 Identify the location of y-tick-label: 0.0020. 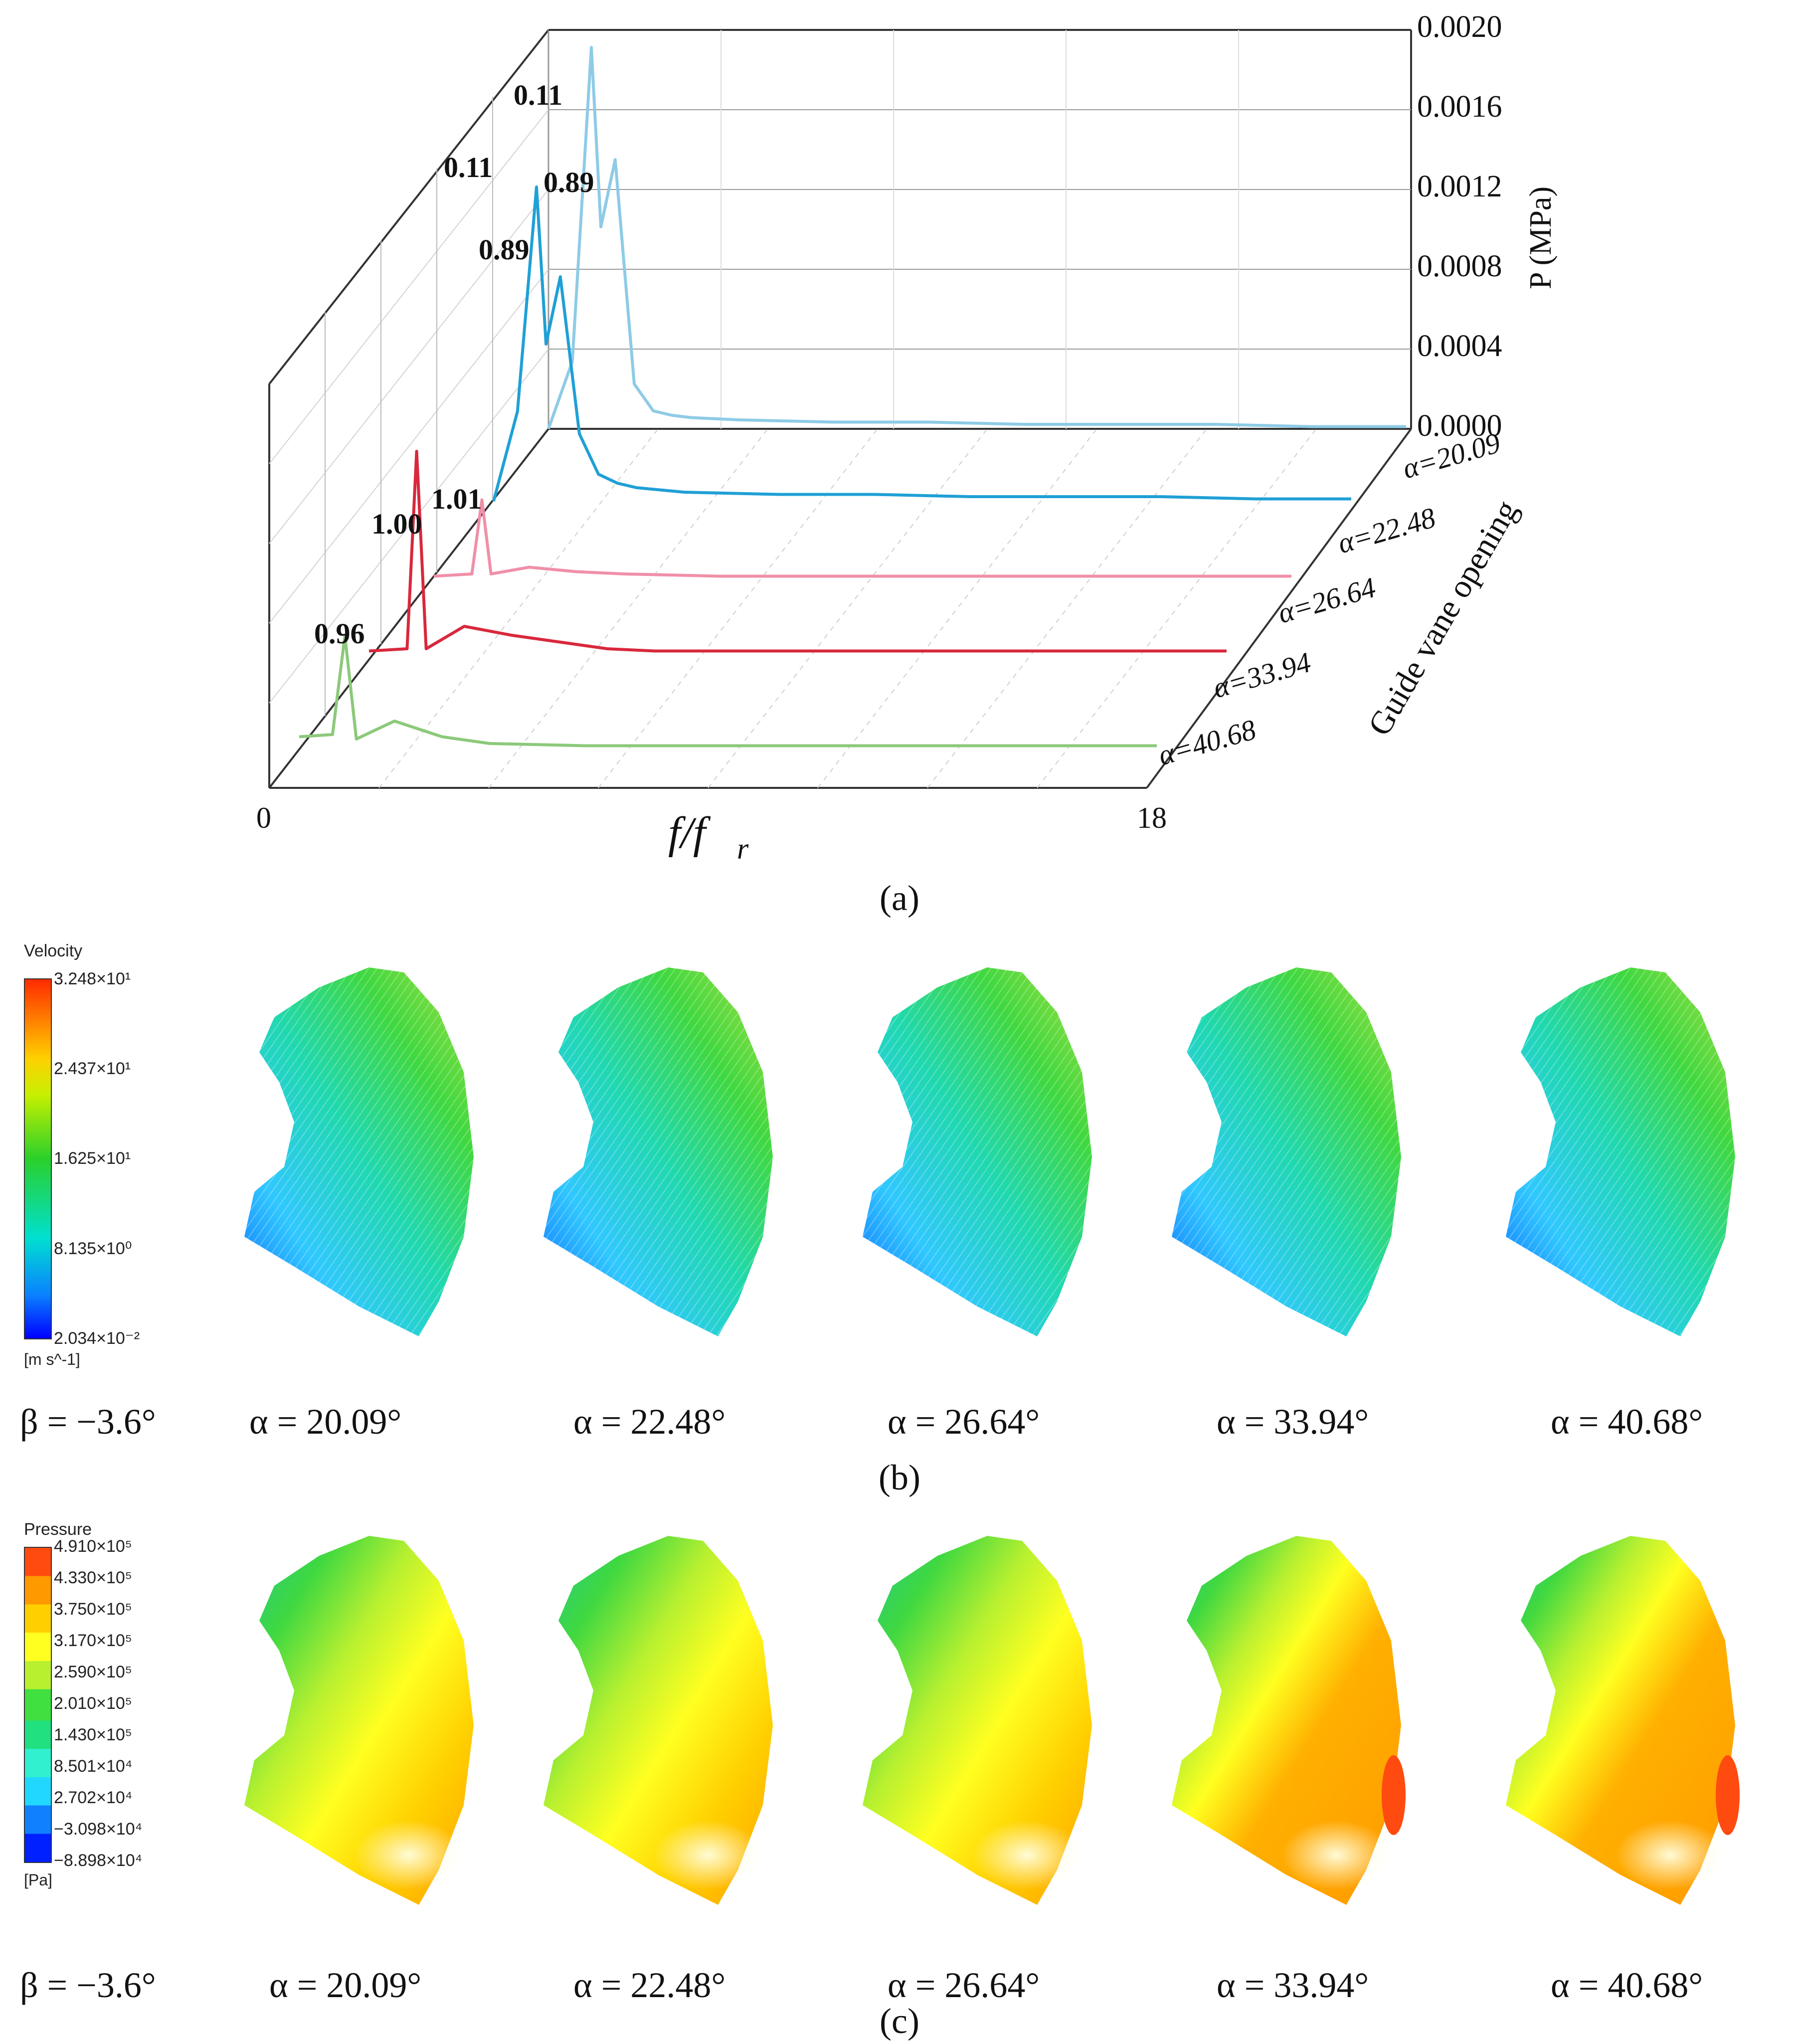
(1459, 27).